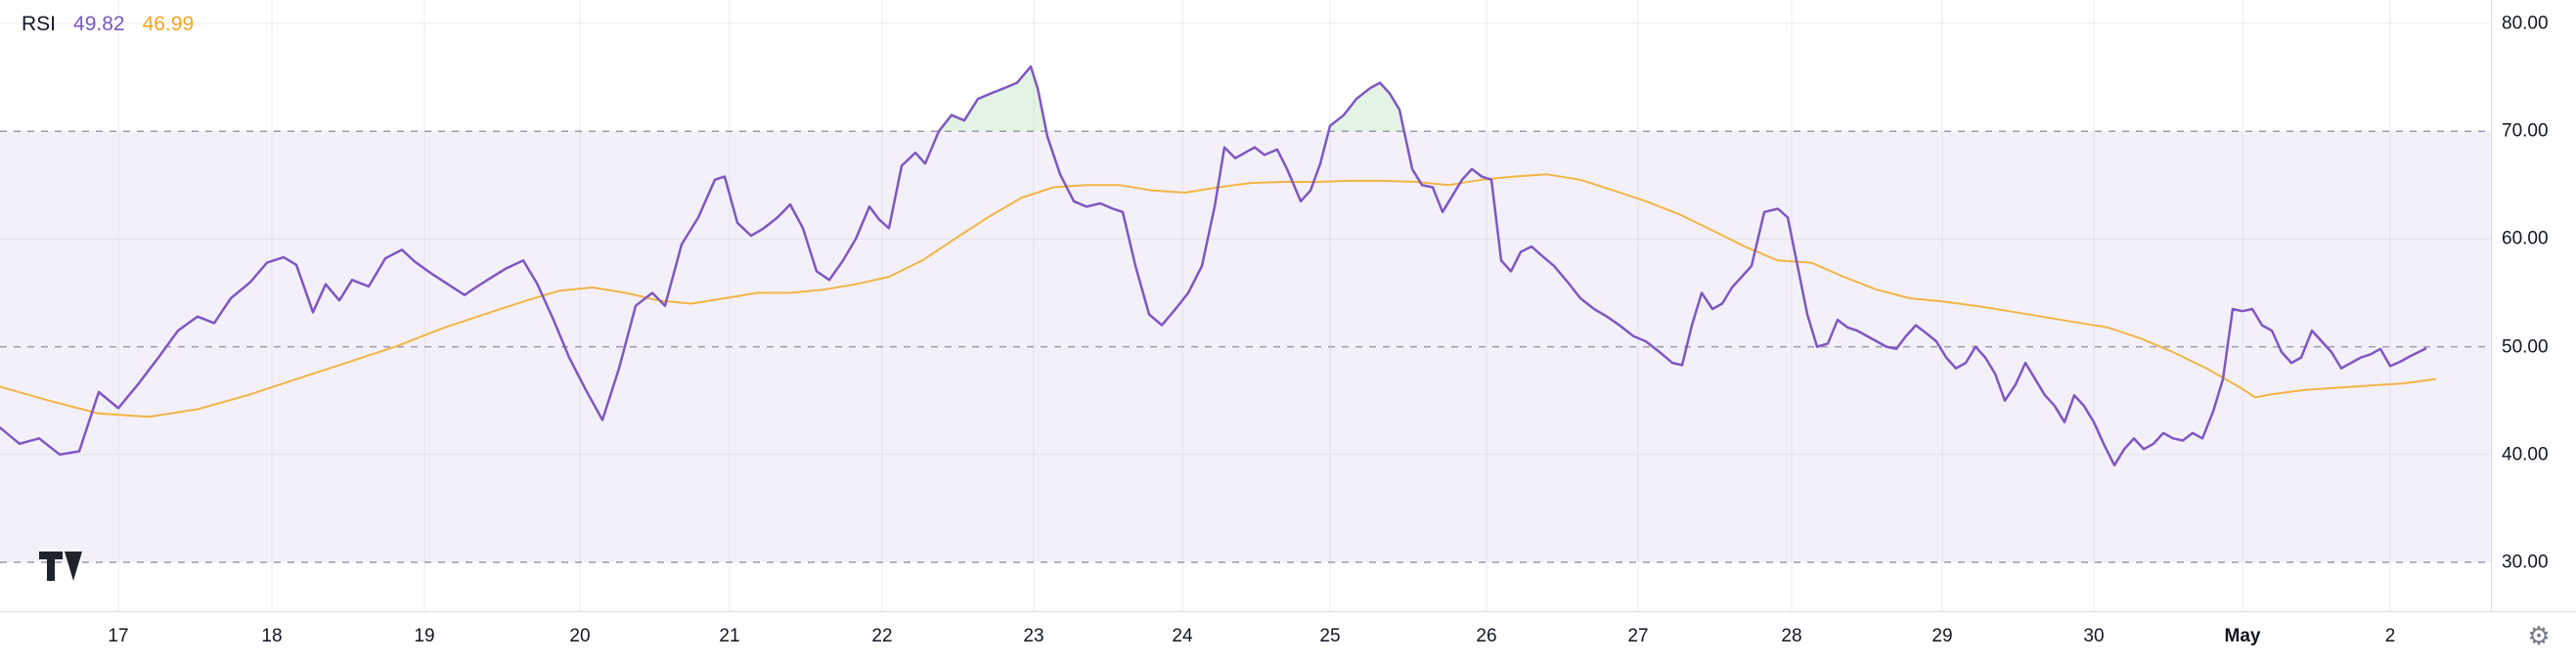  I want to click on price-axis-label: 30.00, so click(2525, 562).